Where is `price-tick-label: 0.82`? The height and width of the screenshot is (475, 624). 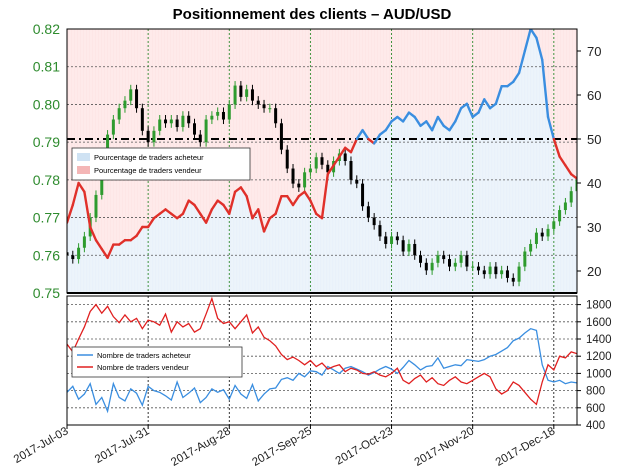
price-tick-label: 0.82 is located at coordinates (46, 29).